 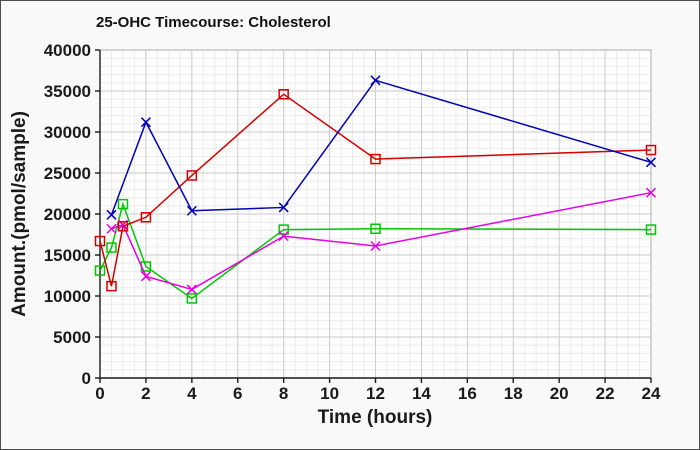 I want to click on y-tick-label: 30000, so click(x=67, y=132).